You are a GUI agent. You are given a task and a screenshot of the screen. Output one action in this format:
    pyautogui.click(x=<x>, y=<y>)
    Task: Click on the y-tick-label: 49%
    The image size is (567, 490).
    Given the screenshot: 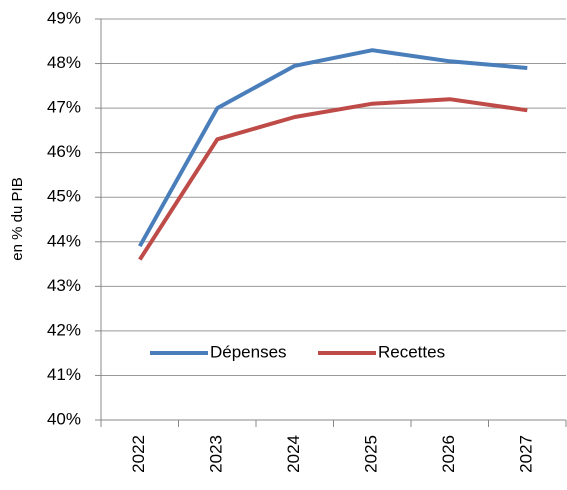 What is the action you would take?
    pyautogui.click(x=64, y=17)
    